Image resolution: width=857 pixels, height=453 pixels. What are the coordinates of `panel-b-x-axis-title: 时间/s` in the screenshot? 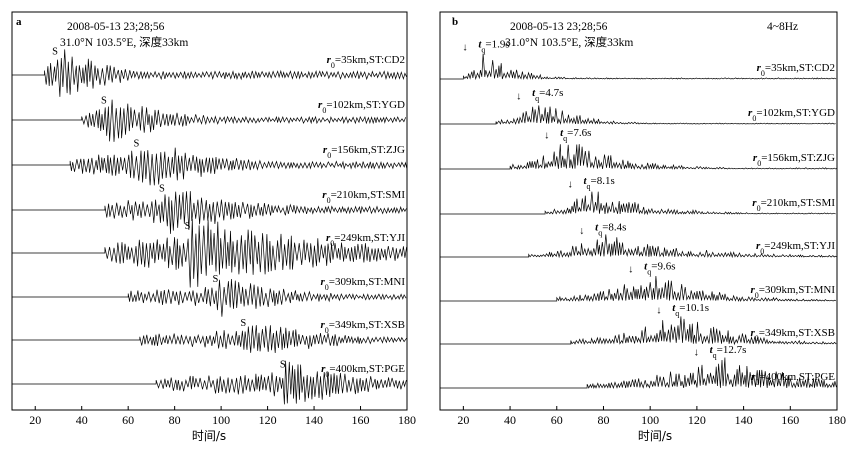 It's located at (655, 436).